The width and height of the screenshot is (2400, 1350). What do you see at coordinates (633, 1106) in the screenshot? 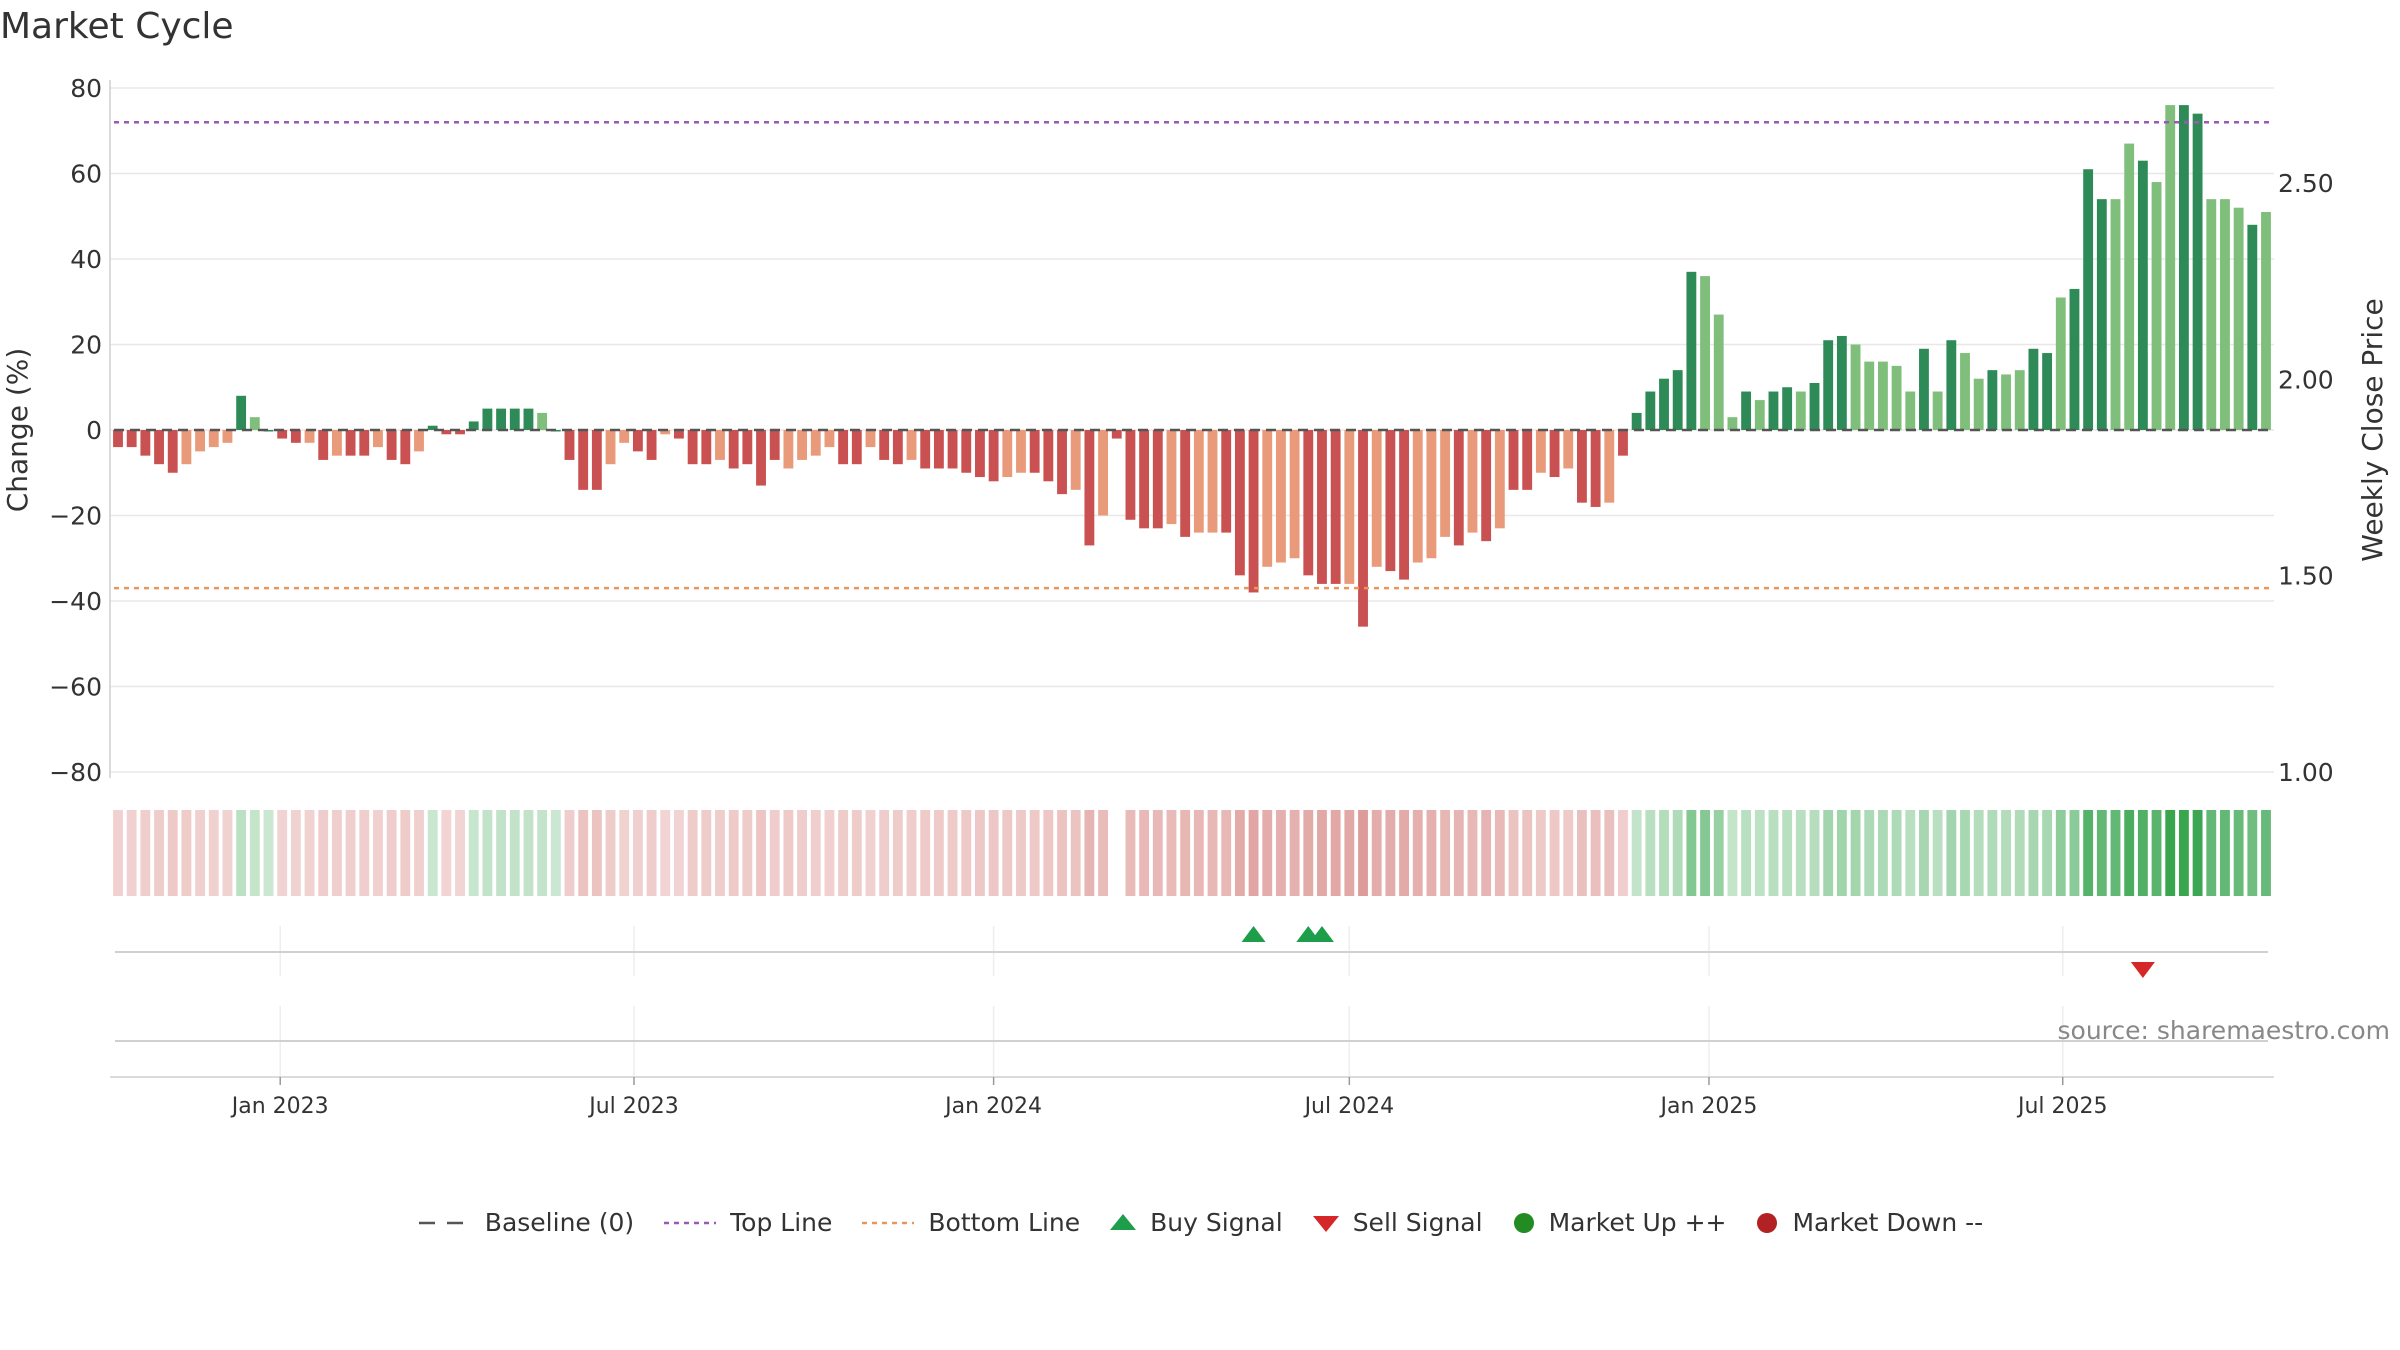
I see `x-tick-label: Jul 2023` at bounding box center [633, 1106].